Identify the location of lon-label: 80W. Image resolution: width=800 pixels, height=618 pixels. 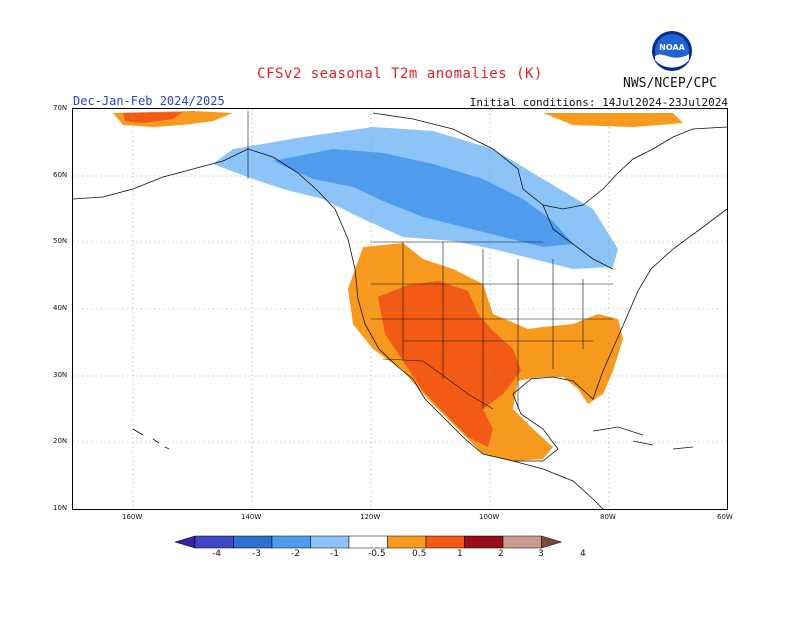
(608, 517).